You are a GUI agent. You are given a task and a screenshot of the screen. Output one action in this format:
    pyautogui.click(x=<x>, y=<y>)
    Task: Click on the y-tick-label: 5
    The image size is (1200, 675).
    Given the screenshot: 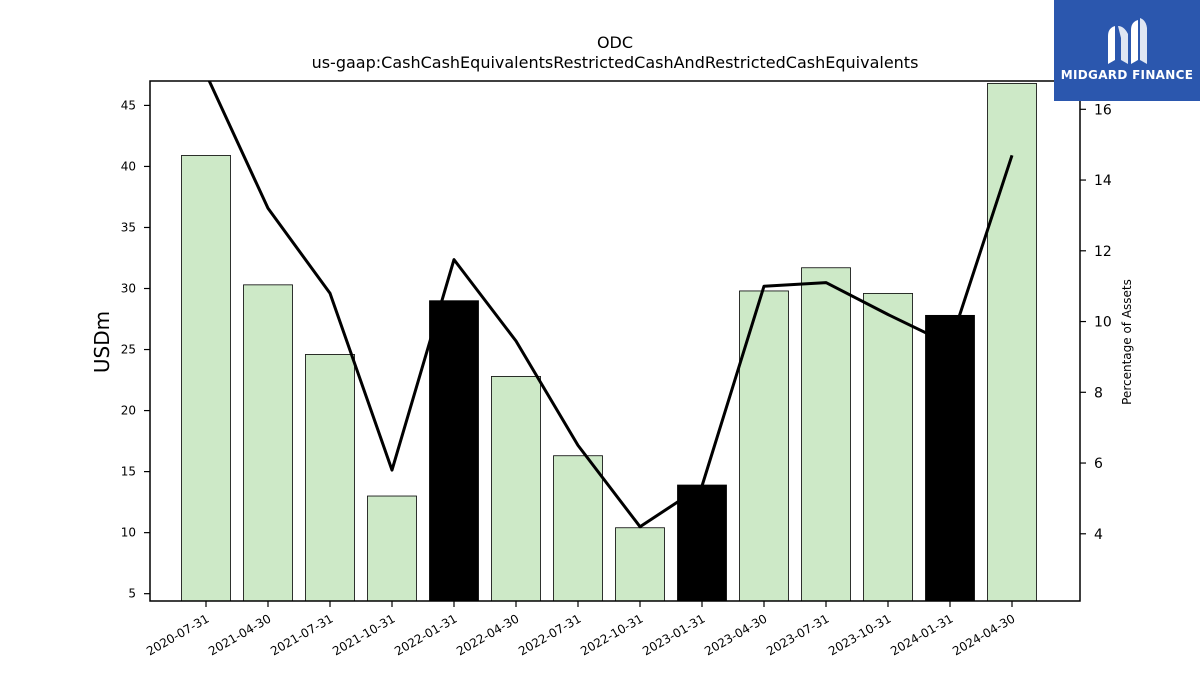 What is the action you would take?
    pyautogui.click(x=132, y=594)
    